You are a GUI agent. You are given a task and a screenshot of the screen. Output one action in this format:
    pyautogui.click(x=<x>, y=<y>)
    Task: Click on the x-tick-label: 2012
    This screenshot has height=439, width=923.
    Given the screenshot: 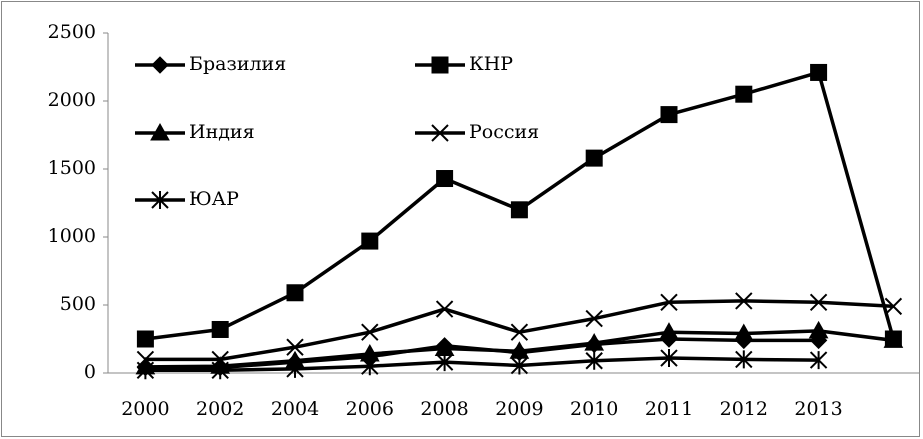 What is the action you would take?
    pyautogui.click(x=744, y=409)
    